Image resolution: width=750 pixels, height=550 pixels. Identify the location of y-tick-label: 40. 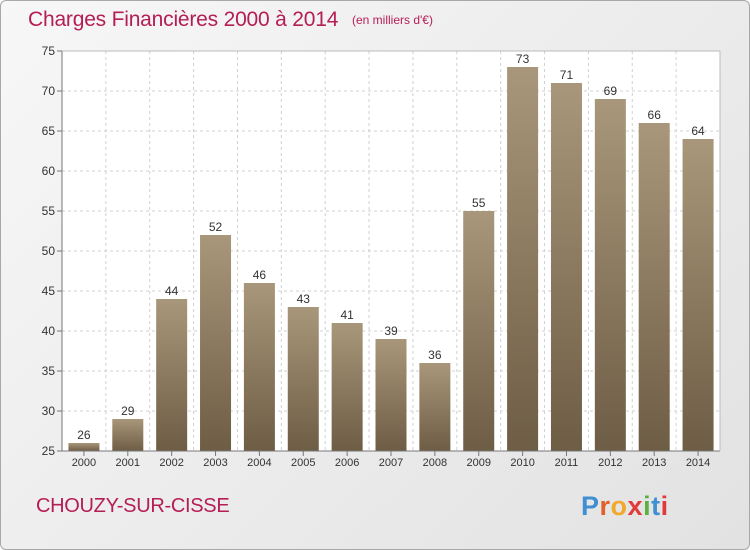
(49, 331).